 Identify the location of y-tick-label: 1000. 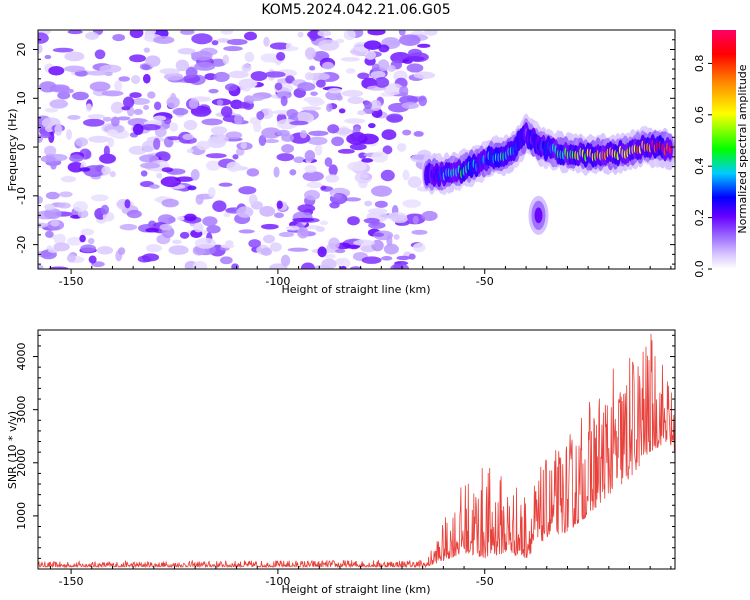
(21, 516).